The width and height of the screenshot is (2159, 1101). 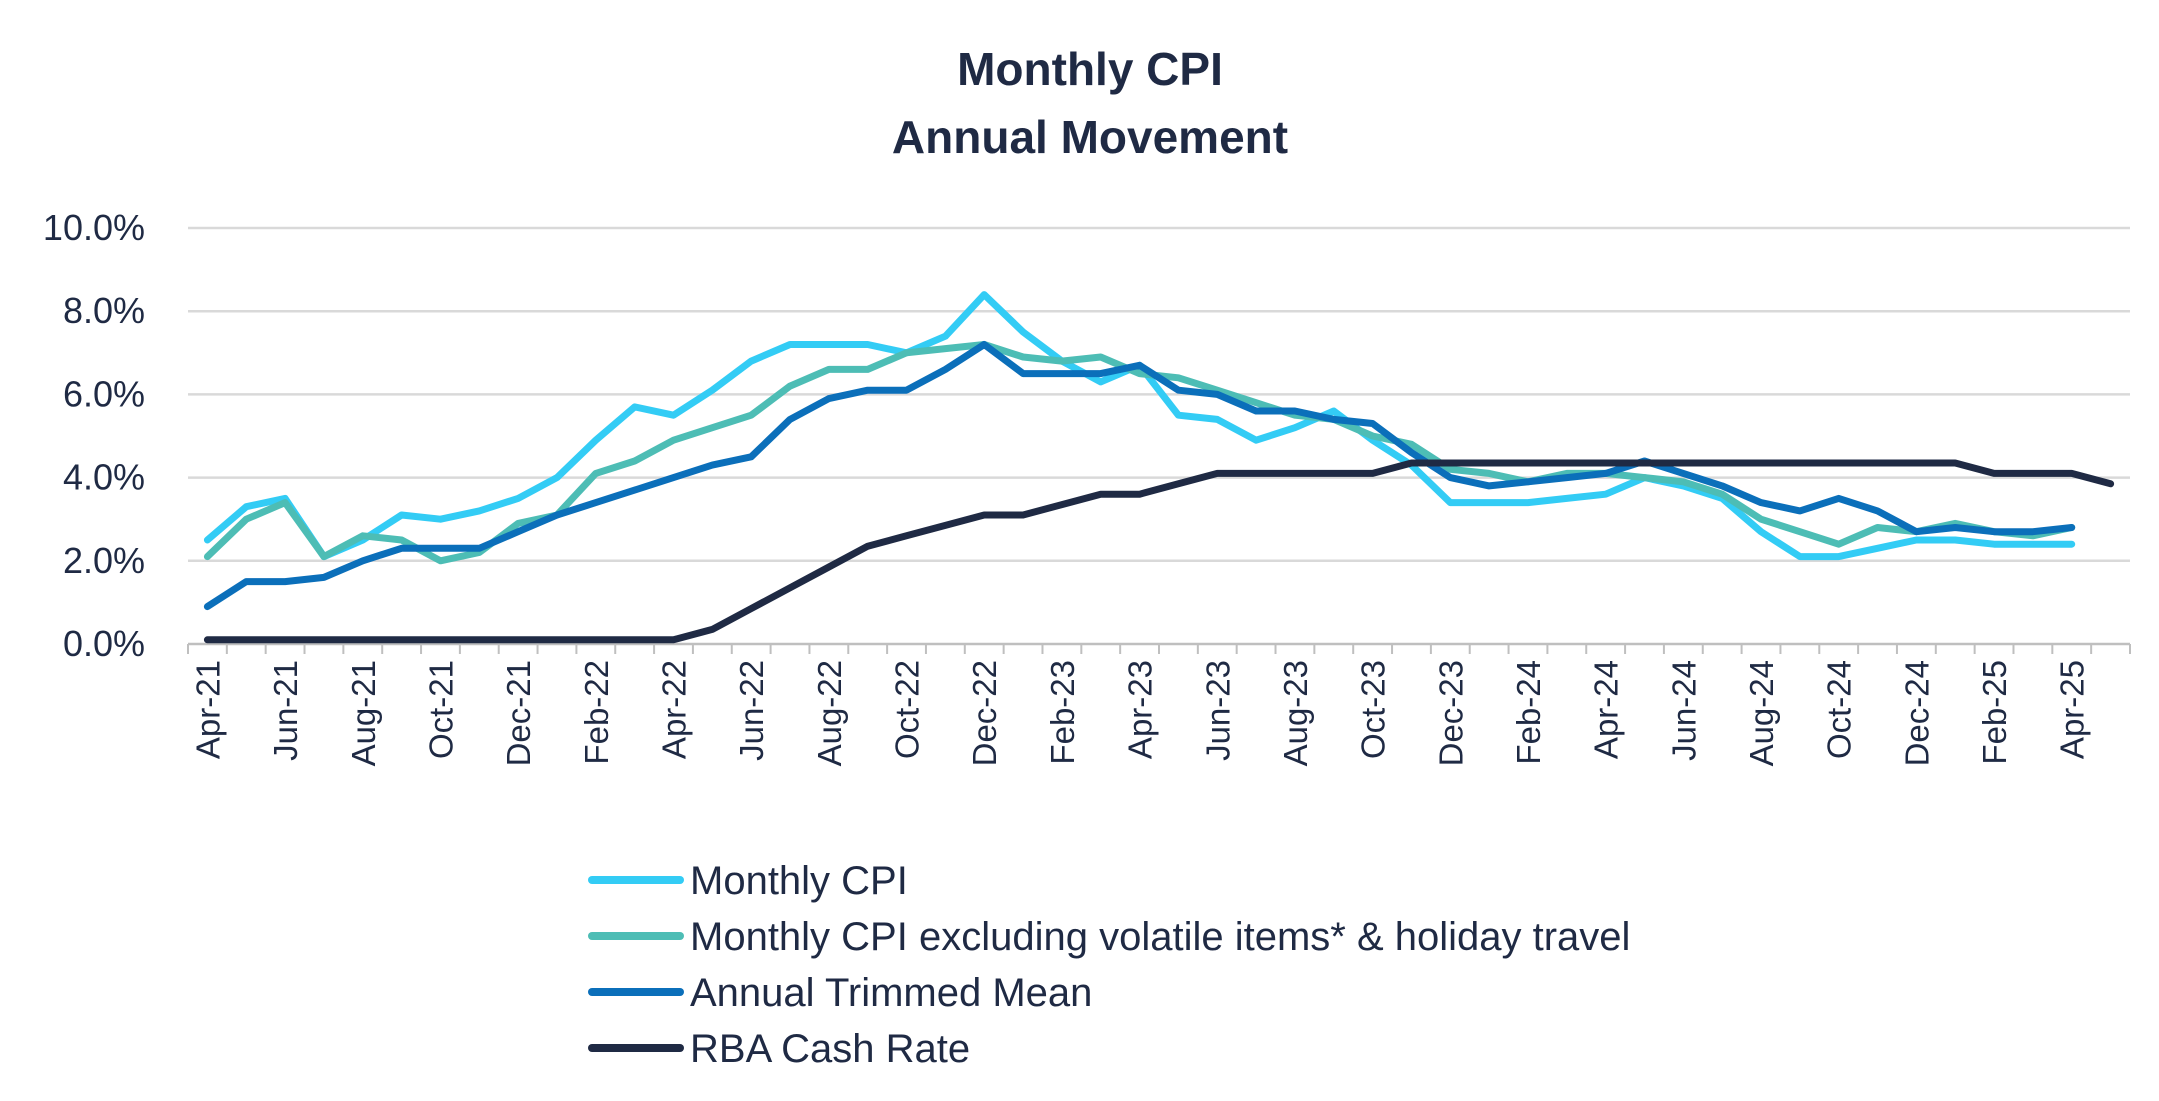 I want to click on x-tick-label: Apr-21, so click(x=207, y=709).